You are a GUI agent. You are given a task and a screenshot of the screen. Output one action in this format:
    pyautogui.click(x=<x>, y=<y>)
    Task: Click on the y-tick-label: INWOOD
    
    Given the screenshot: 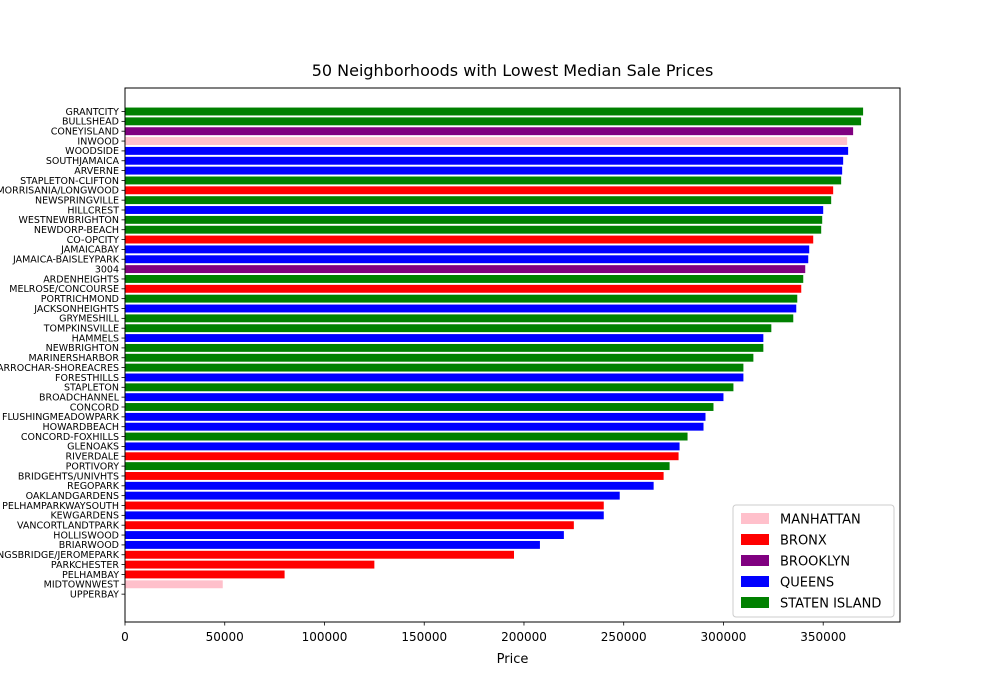 What is the action you would take?
    pyautogui.click(x=98, y=141)
    